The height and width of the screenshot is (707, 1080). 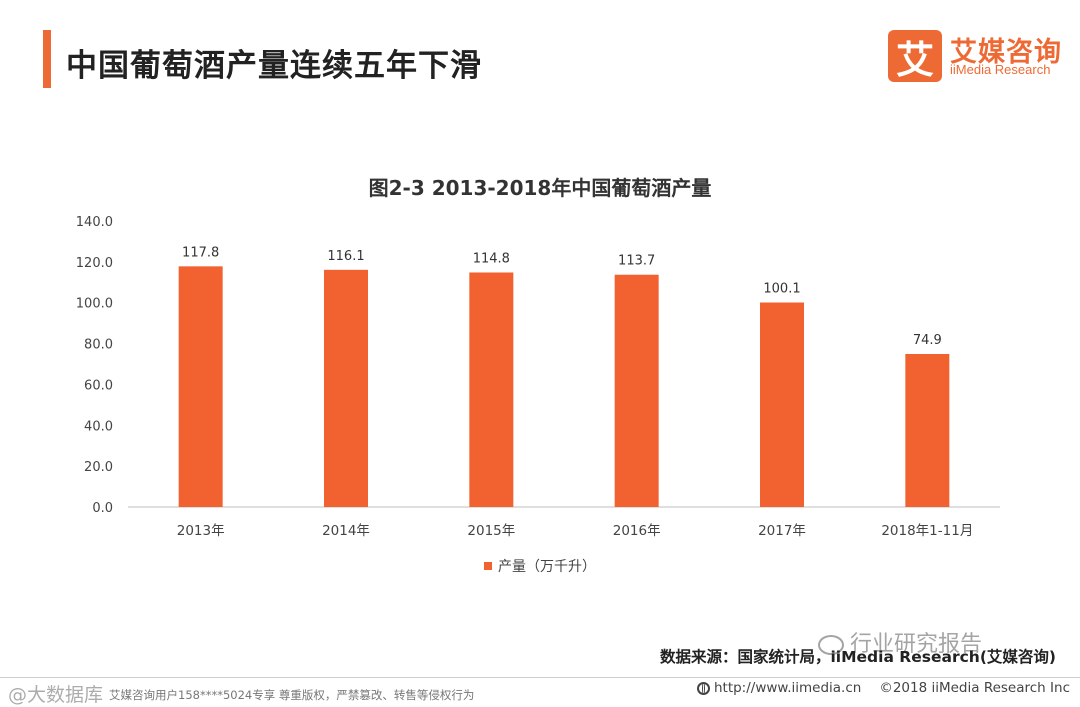 I want to click on logo-name-cn: 艾媒咨询, so click(x=1006, y=52).